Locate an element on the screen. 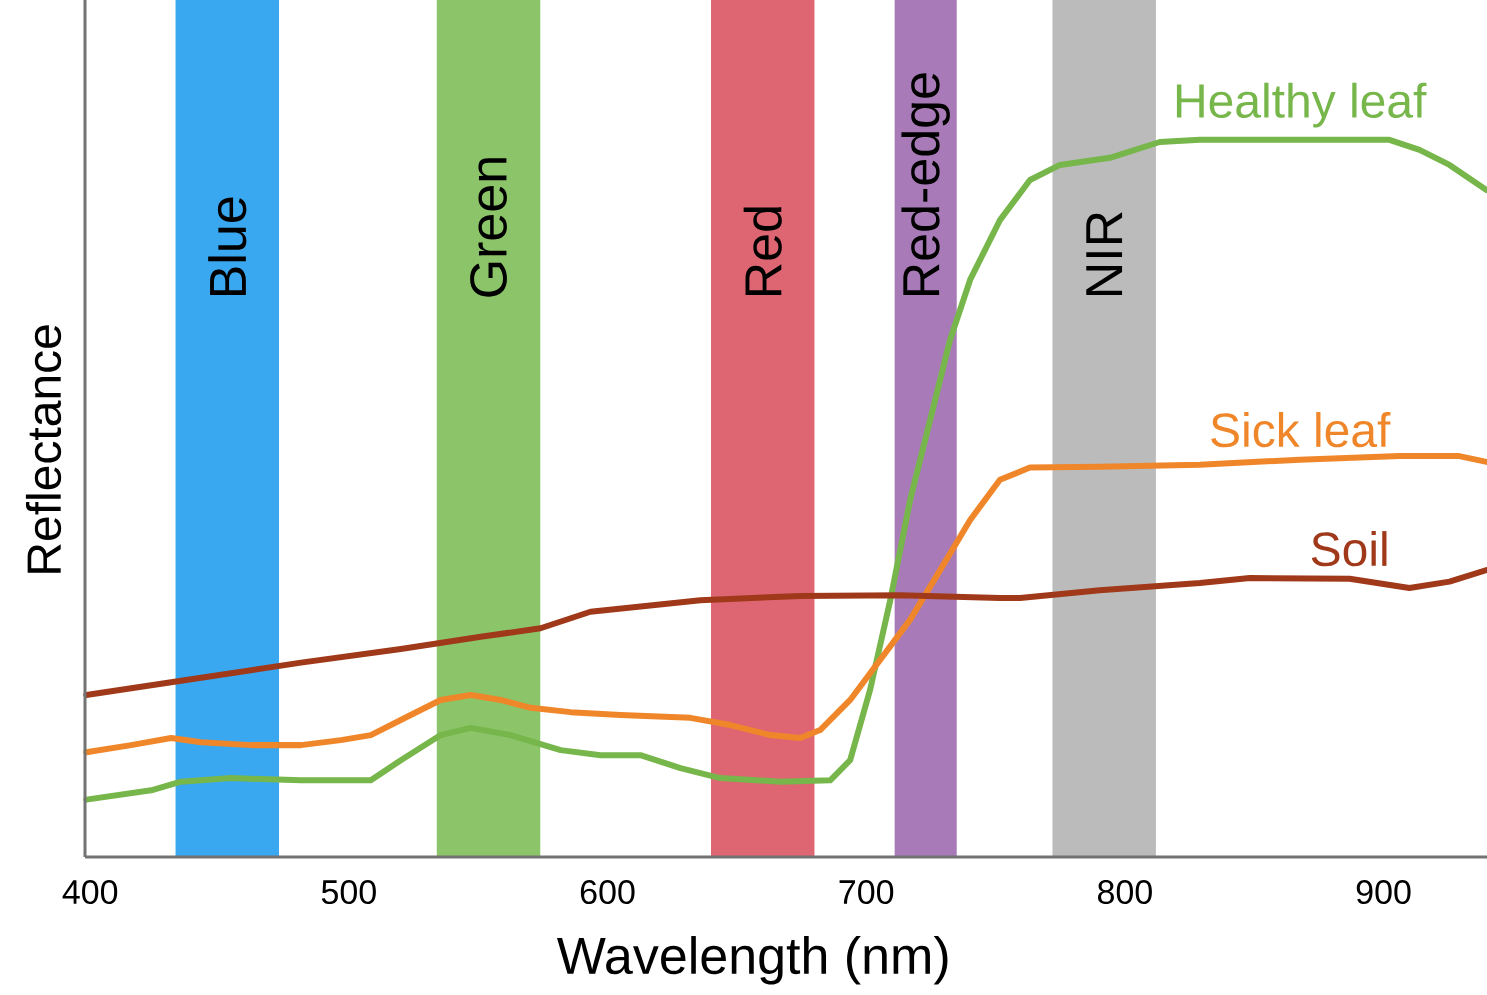 Image resolution: width=1487 pixels, height=995 pixels. x-tick-label: 400 is located at coordinates (90, 892).